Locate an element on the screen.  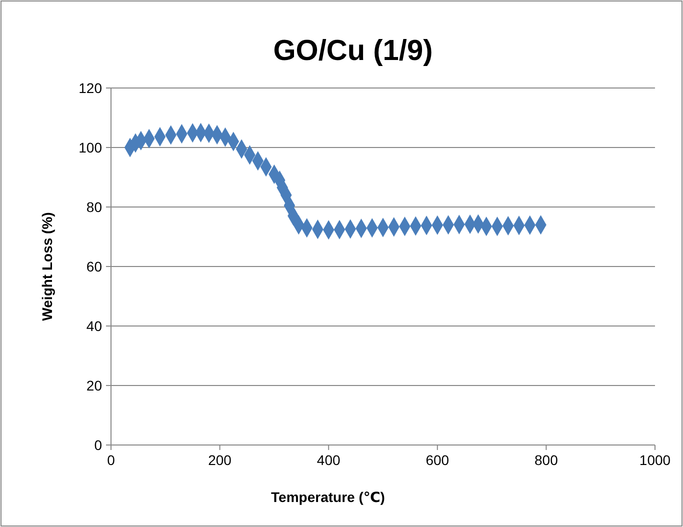
x-tick-label: 600 is located at coordinates (438, 460).